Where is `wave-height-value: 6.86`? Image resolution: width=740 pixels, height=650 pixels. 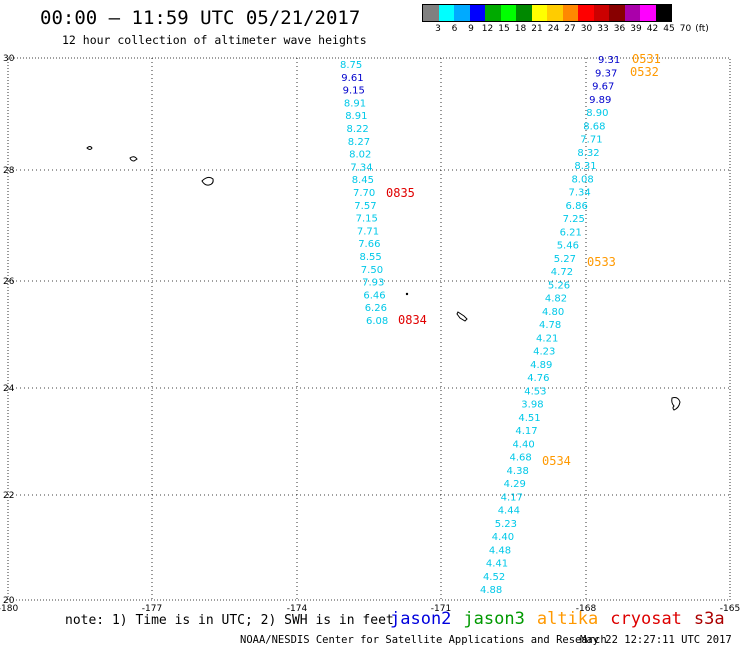 wave-height-value: 6.86 is located at coordinates (577, 206).